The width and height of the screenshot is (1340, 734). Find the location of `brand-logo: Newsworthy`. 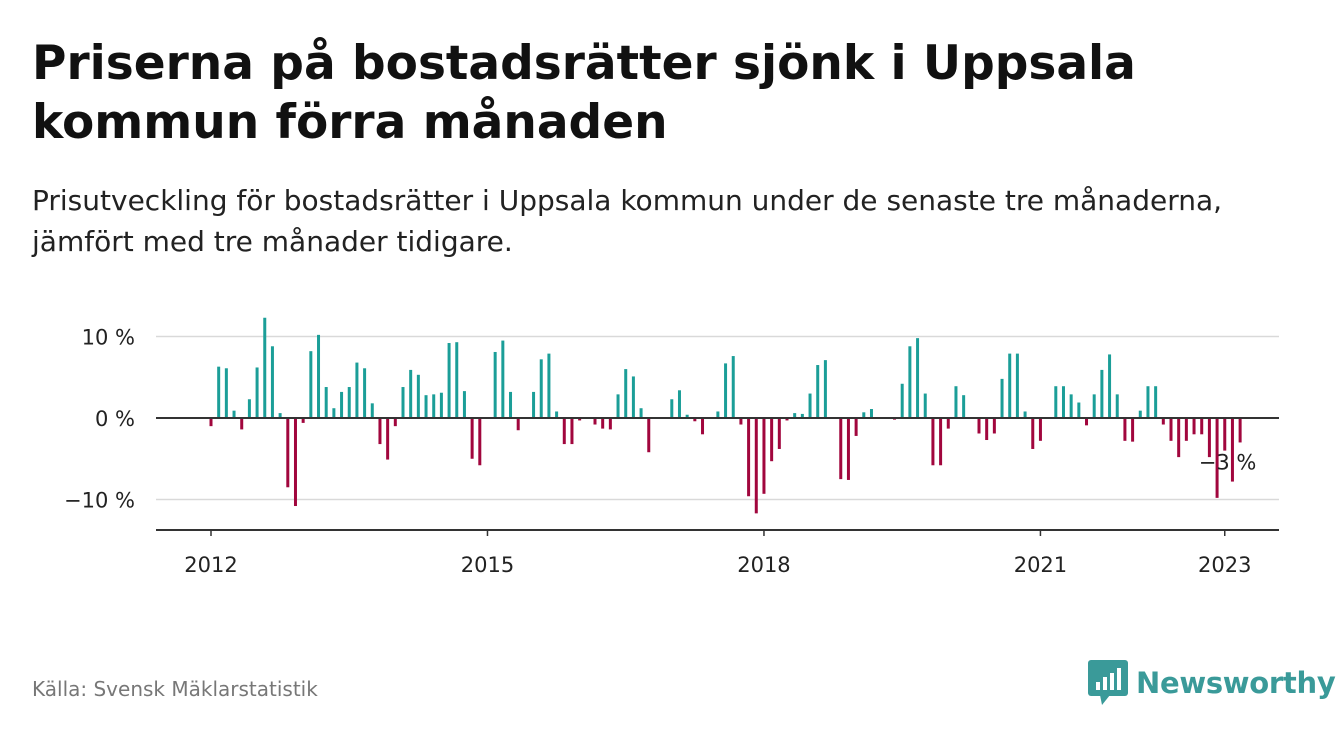

brand-logo: Newsworthy is located at coordinates (1212, 683).